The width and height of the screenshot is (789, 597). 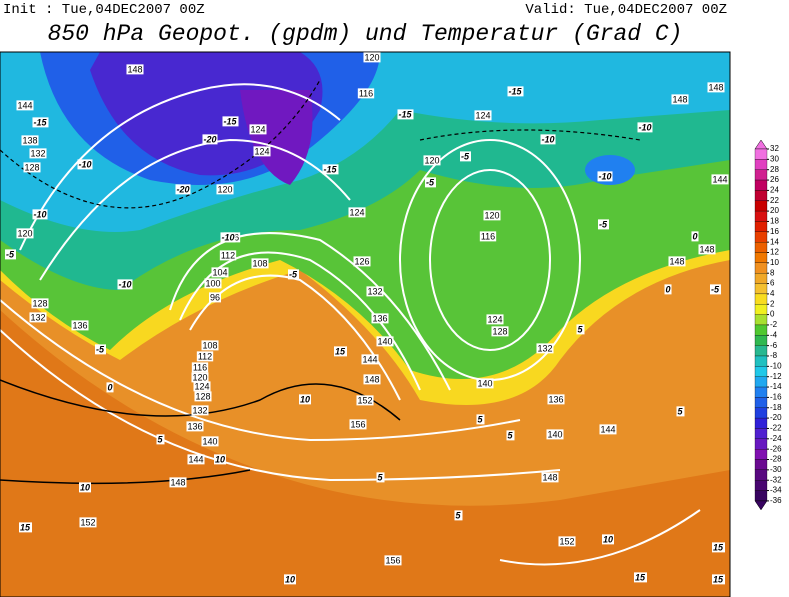 What do you see at coordinates (228, 255) in the screenshot?
I see `geopotential-label: 112` at bounding box center [228, 255].